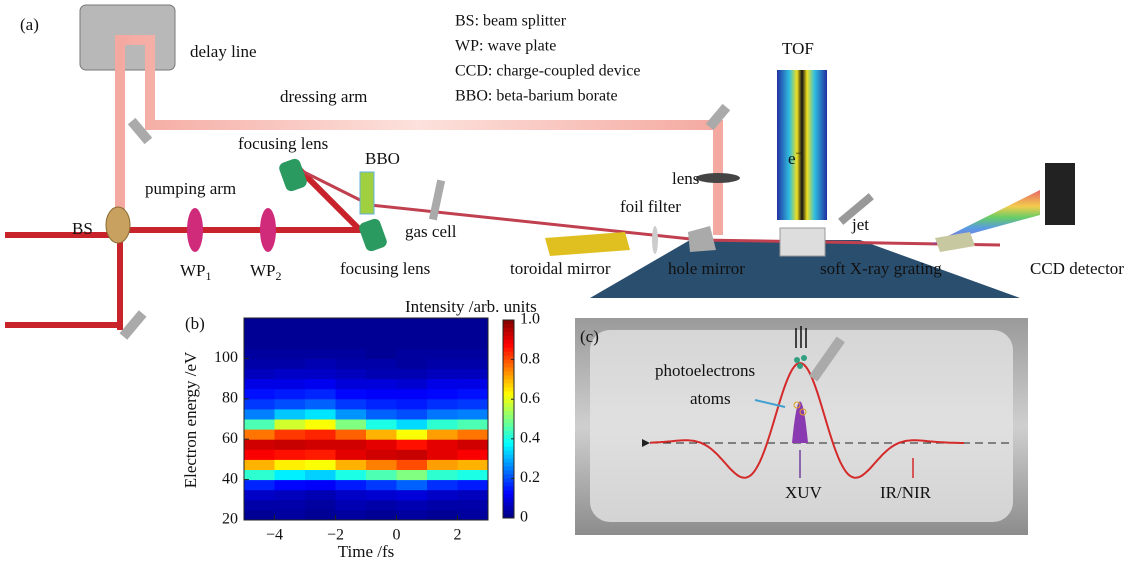 The width and height of the screenshot is (1133, 569). Describe the element at coordinates (323, 96) in the screenshot. I see `label: dressing arm` at that location.